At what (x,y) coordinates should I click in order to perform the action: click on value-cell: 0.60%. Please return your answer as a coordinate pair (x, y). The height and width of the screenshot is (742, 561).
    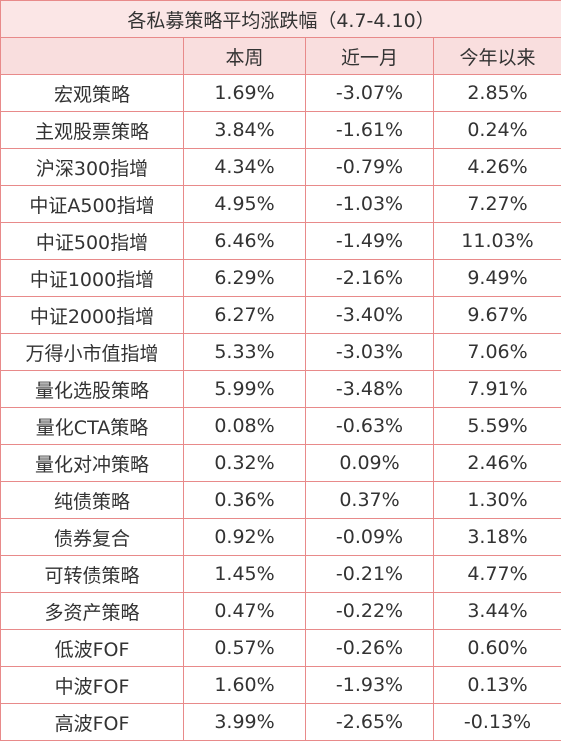
    Looking at the image, I should click on (496, 648).